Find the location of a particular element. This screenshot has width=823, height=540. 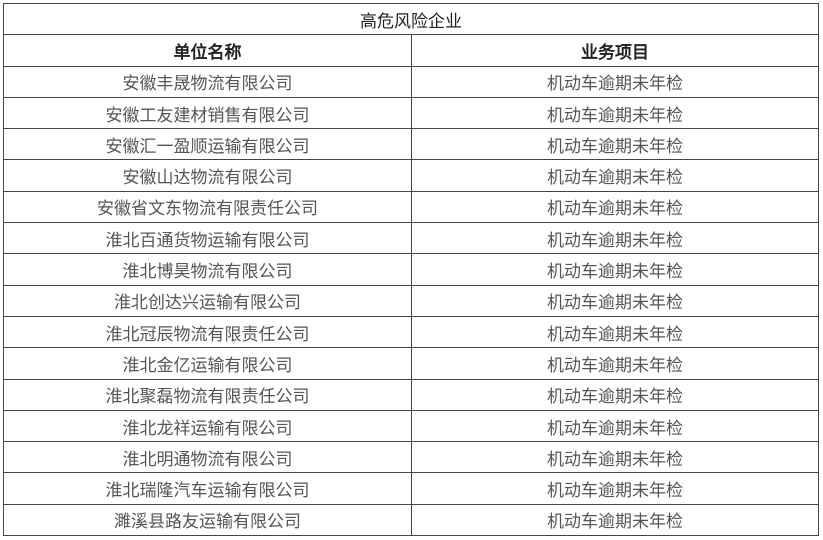

table-row: 安徽汇一盈顺运输有限公司 机动车逾期未年检 is located at coordinates (411, 144).